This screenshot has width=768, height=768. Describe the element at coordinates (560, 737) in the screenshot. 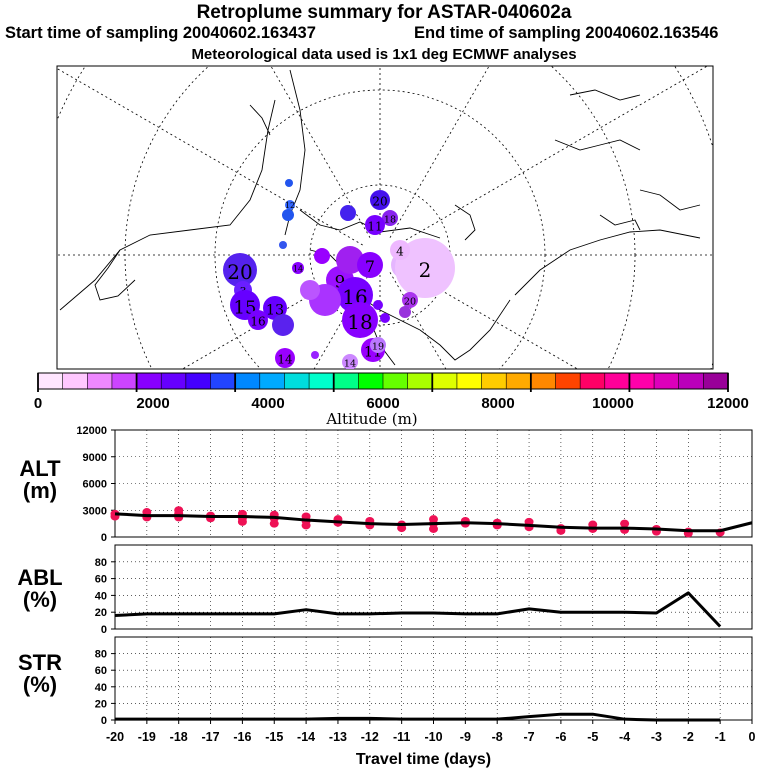

I see `x-tick-label: -6` at that location.